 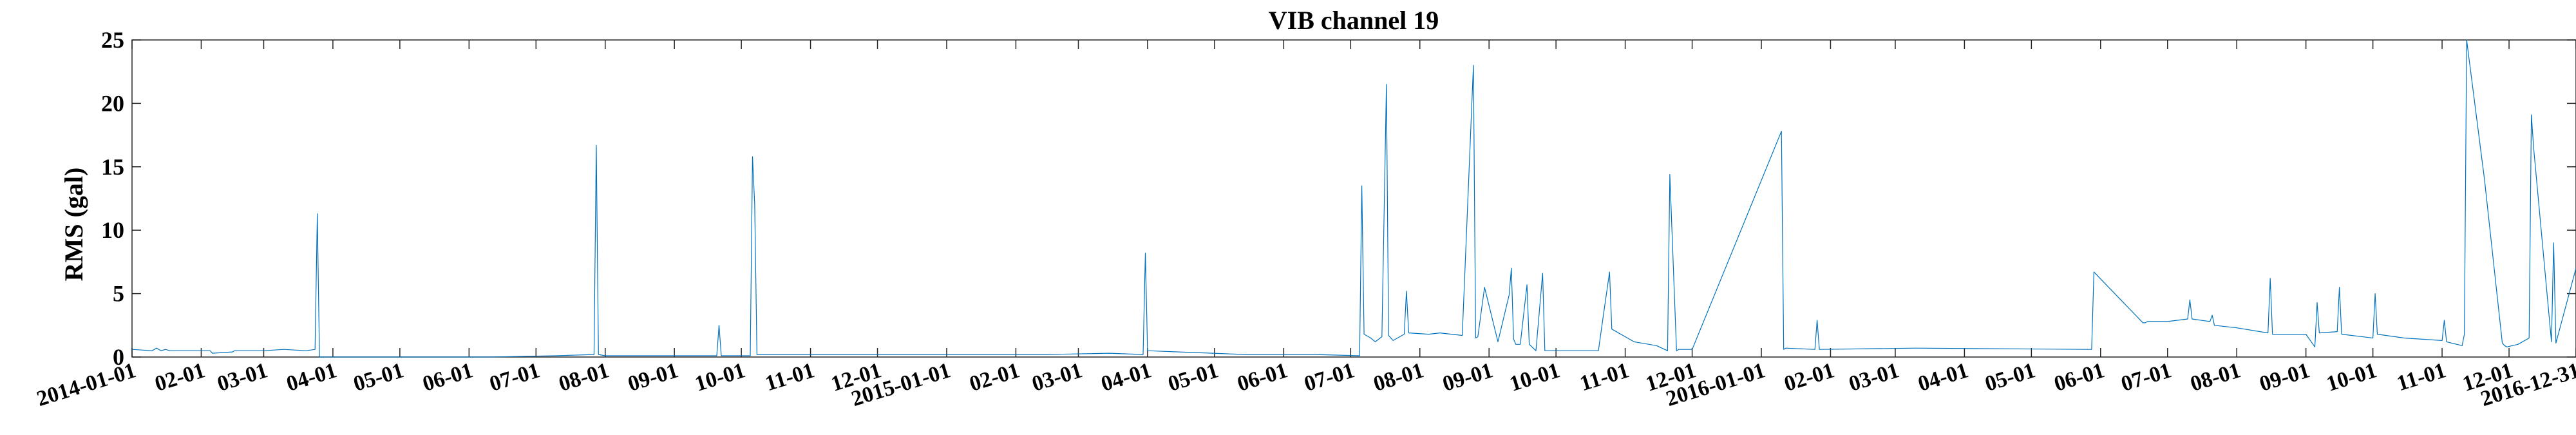 I want to click on y-tick-label: 15, so click(x=112, y=167).